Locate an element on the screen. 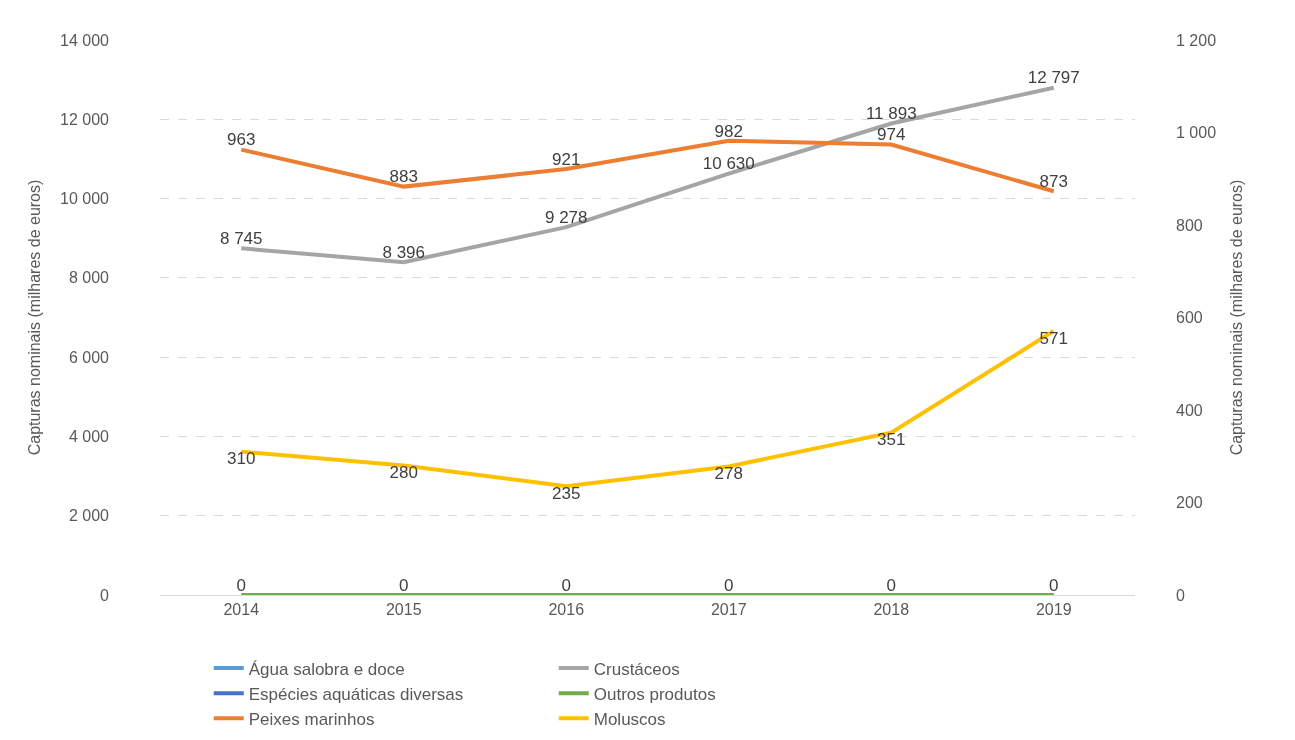 This screenshot has width=1295, height=740. y-tick-label: 10 000 is located at coordinates (85, 199).